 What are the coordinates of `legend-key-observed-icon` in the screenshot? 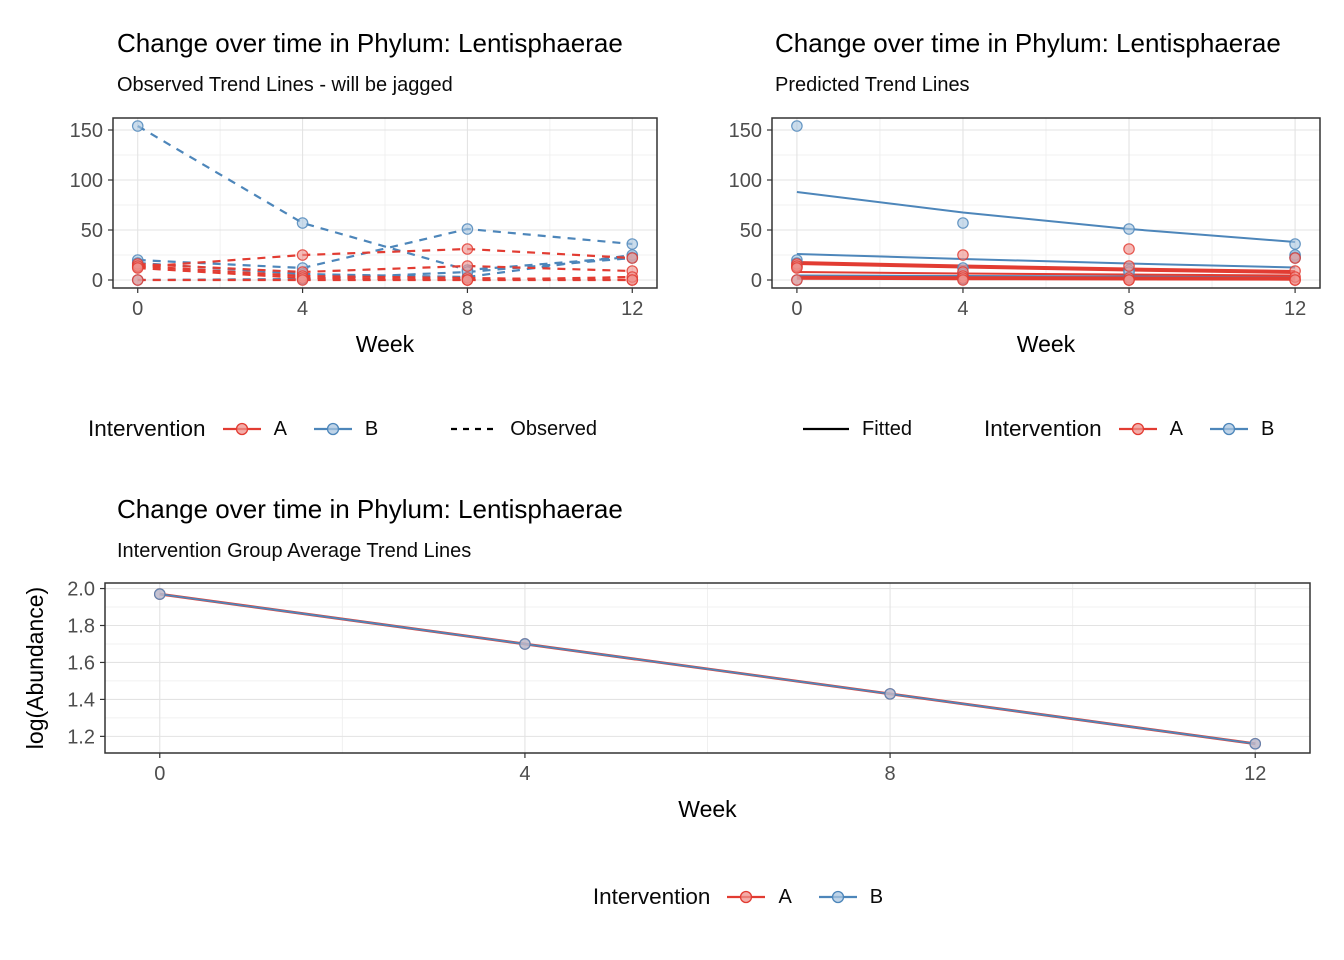 It's located at (474, 429).